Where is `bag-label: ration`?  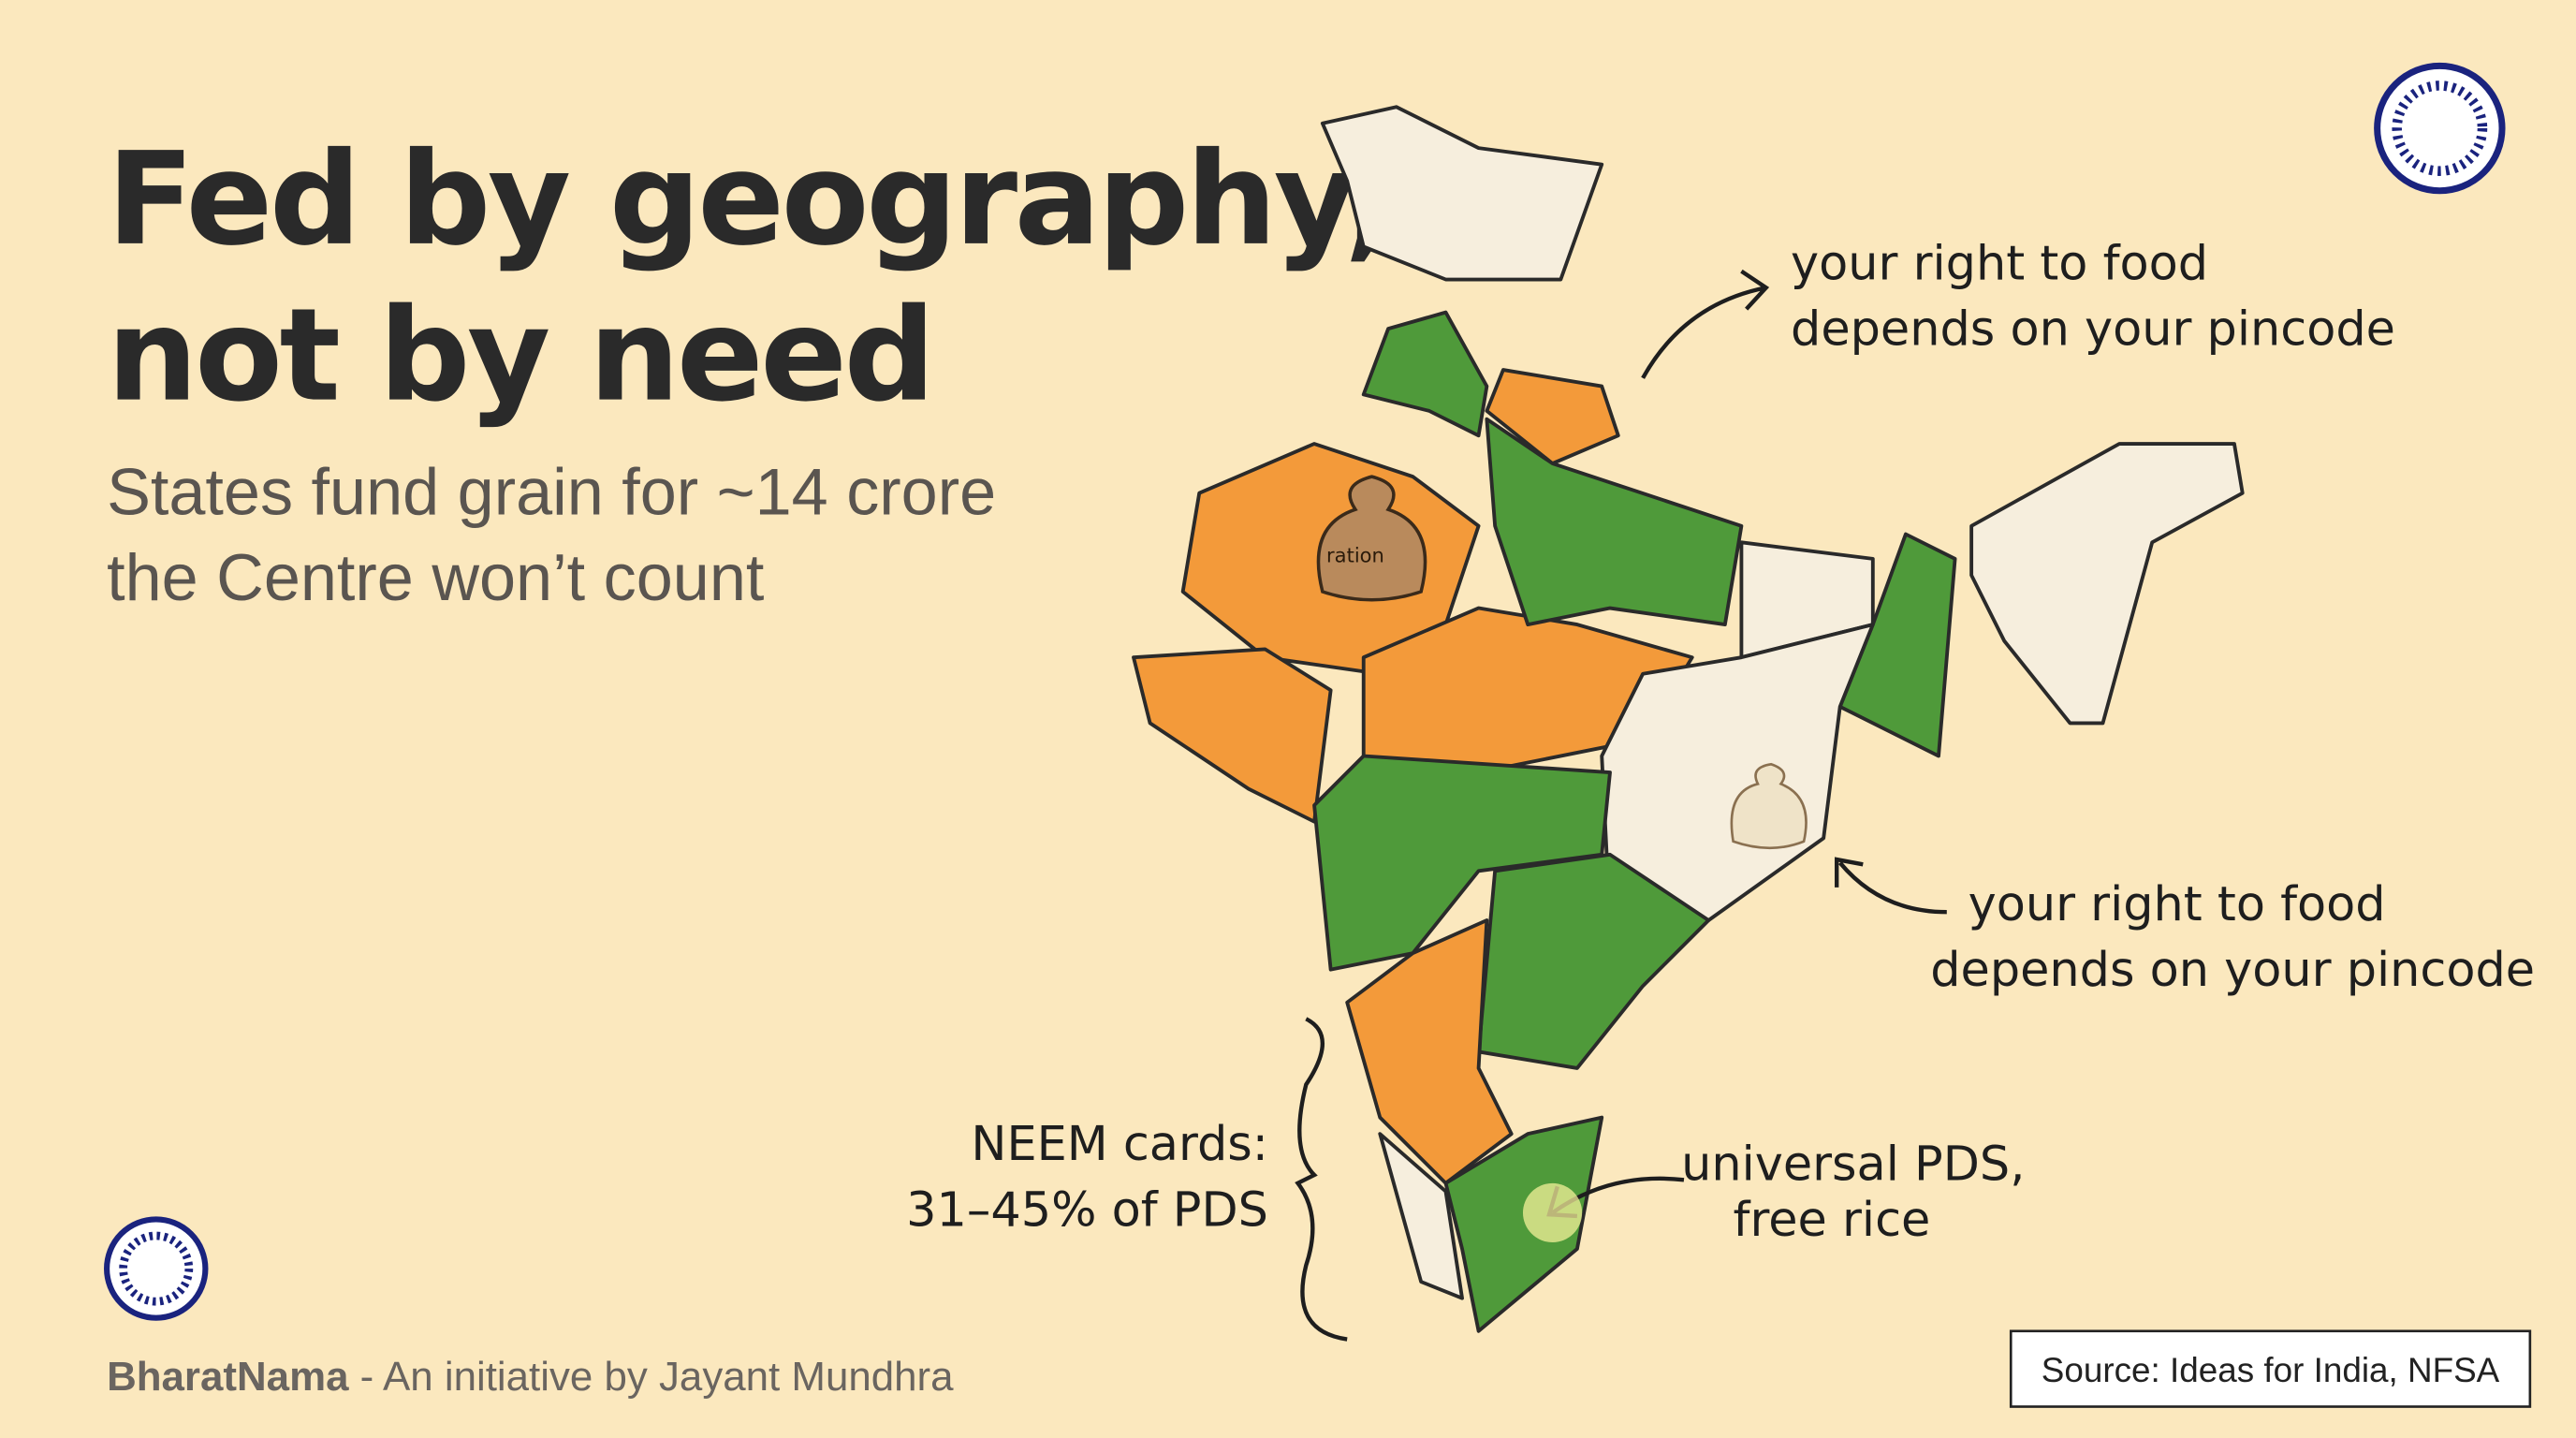
bag-label: ration is located at coordinates (1355, 554).